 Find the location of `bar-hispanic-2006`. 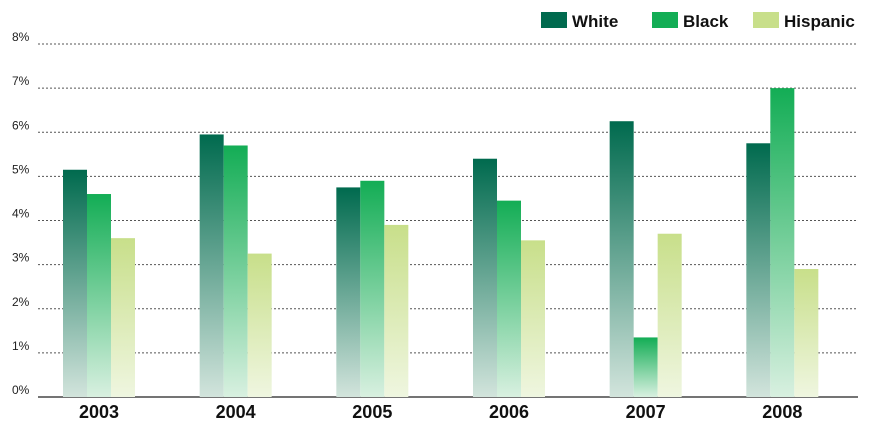

bar-hispanic-2006 is located at coordinates (533, 318).